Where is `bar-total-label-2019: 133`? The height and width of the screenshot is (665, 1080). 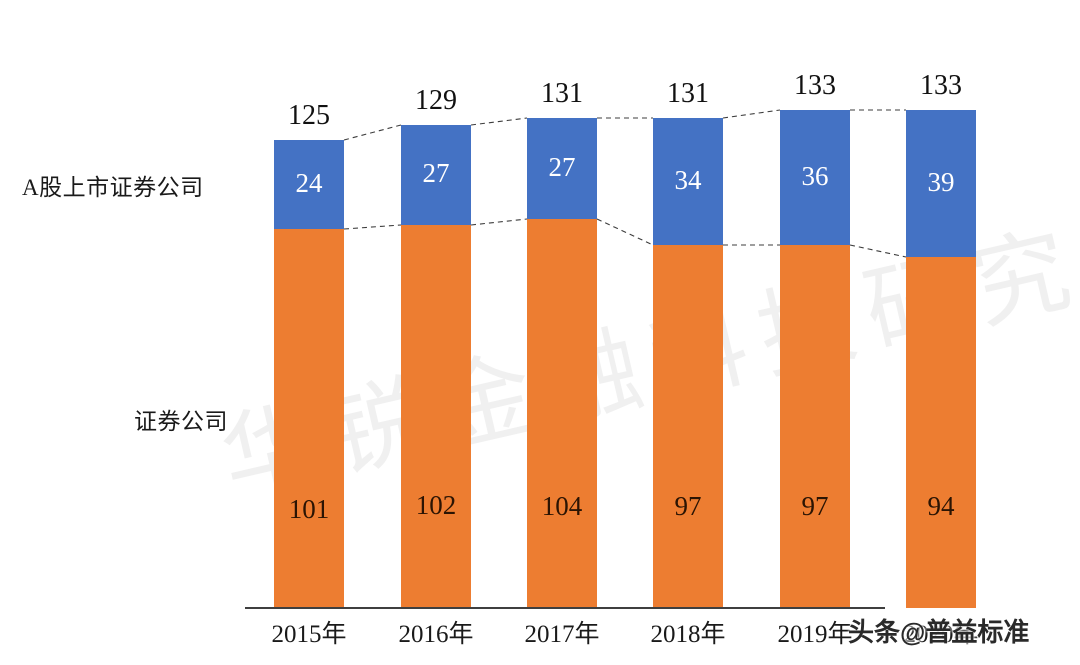 bar-total-label-2019: 133 is located at coordinates (815, 85).